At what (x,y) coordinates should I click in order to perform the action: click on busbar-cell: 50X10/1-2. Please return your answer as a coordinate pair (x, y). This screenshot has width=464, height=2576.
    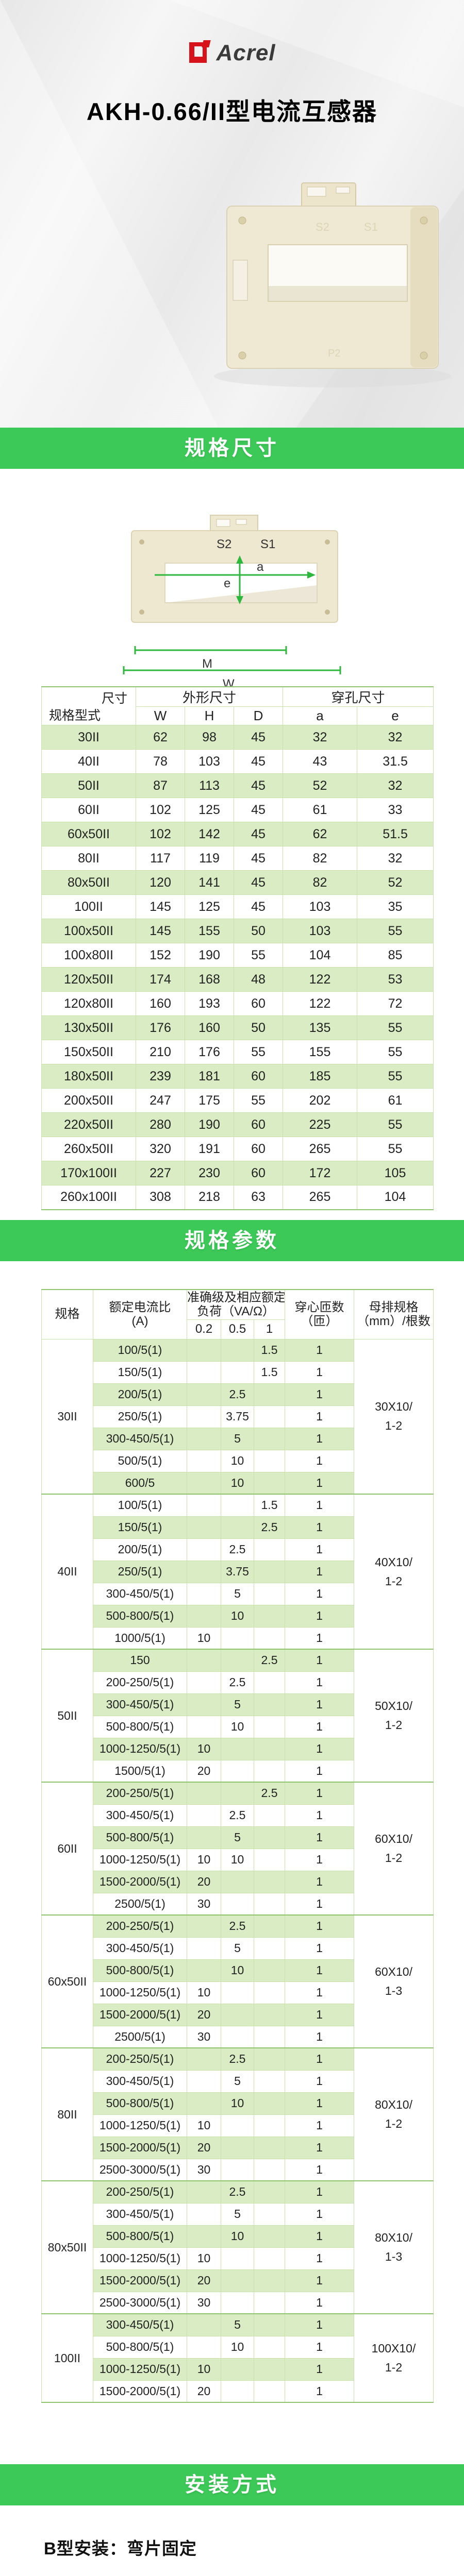
    Looking at the image, I should click on (394, 1716).